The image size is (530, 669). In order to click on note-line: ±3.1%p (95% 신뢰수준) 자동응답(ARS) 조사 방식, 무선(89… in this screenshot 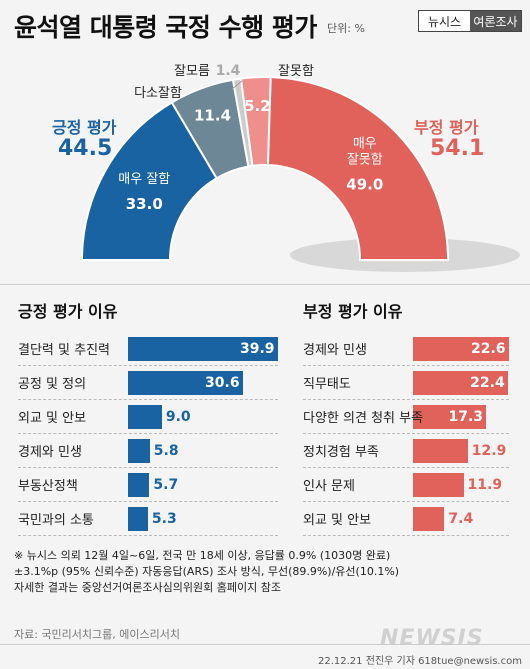, I will do `click(207, 571)`.